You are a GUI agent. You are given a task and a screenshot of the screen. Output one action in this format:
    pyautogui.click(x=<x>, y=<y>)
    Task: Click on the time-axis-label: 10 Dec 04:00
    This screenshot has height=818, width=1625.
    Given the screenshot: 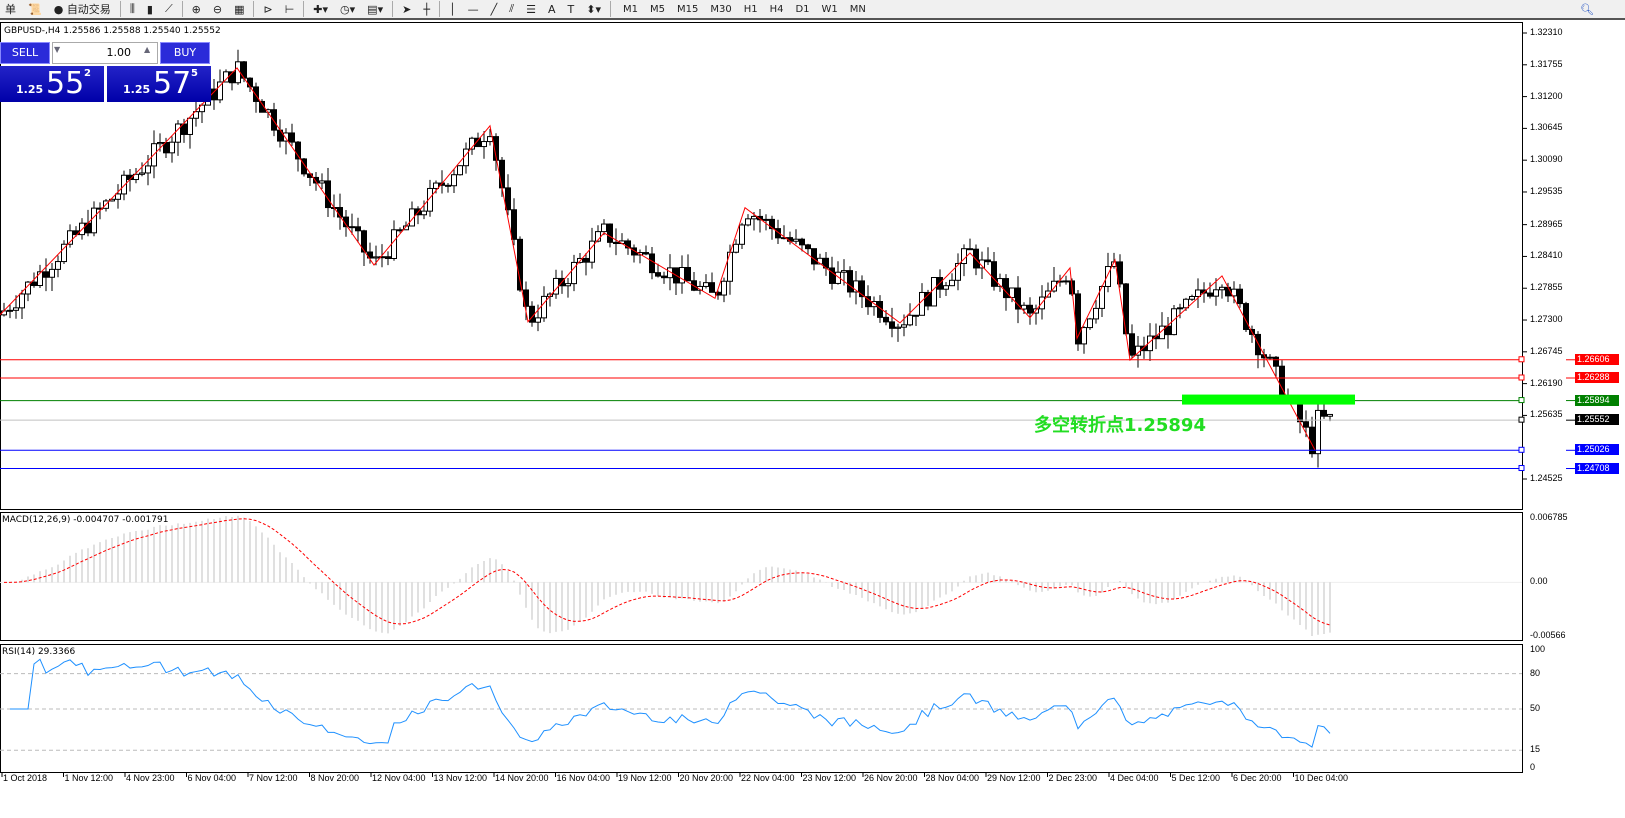 What is the action you would take?
    pyautogui.click(x=1321, y=778)
    